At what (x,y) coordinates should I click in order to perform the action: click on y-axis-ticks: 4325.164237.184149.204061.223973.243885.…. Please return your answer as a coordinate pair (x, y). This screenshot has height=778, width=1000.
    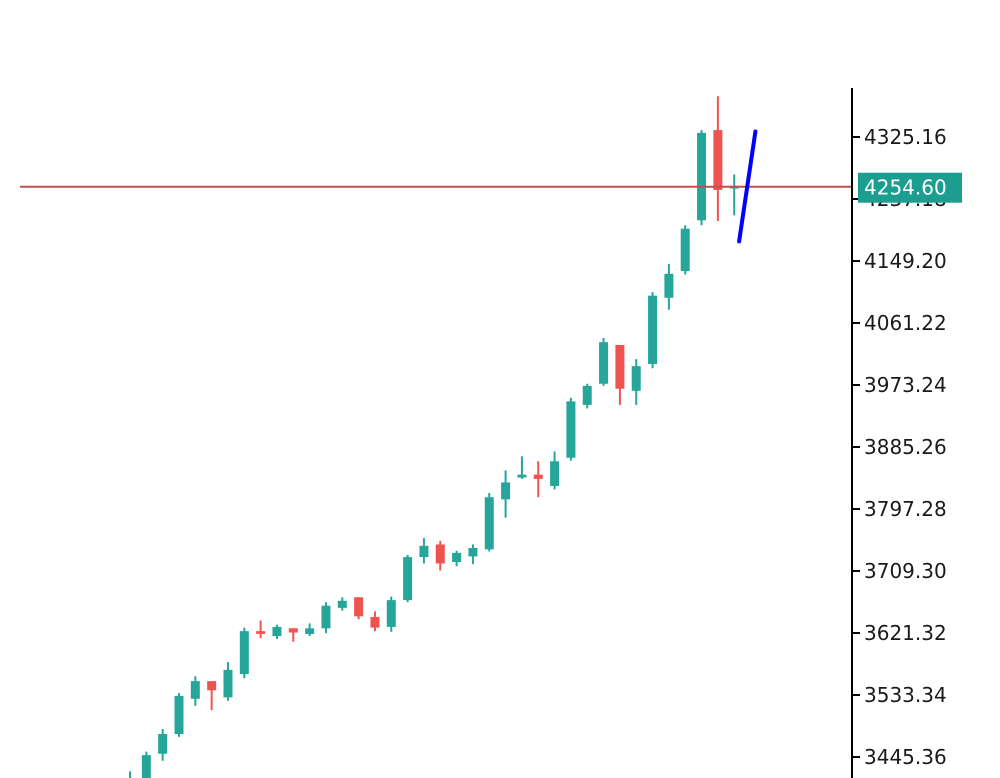
    Looking at the image, I should click on (899, 447).